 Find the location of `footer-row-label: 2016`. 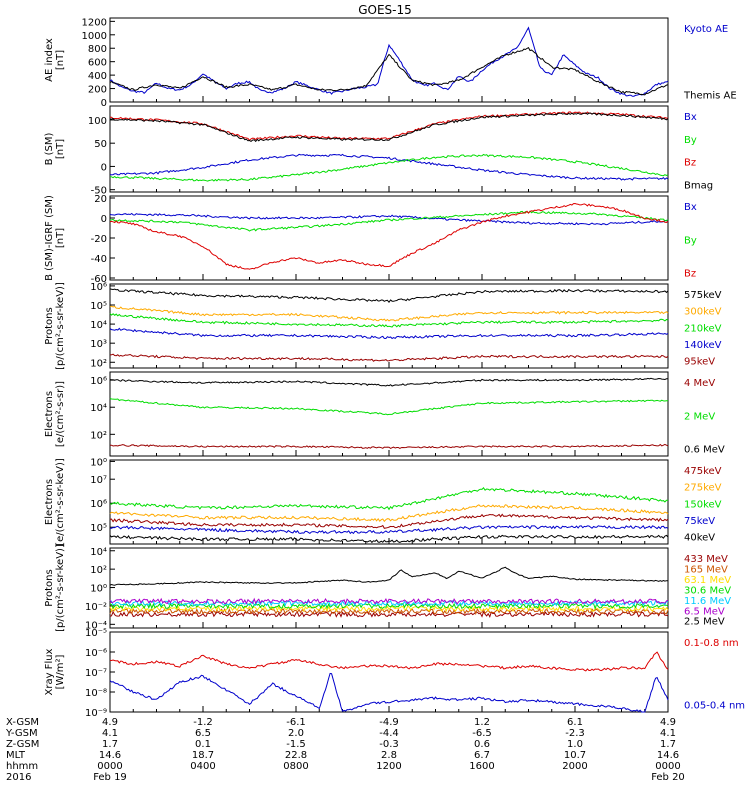

footer-row-label: 2016 is located at coordinates (18, 777).